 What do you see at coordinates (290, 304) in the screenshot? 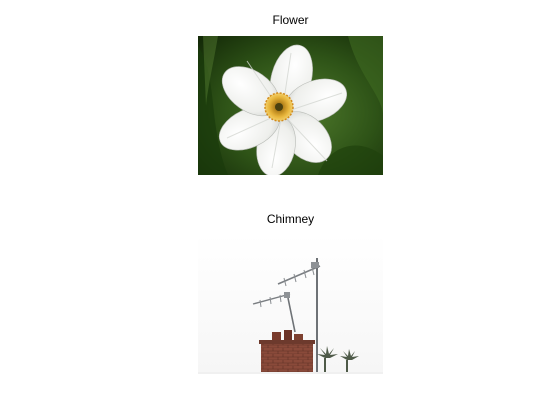
I see `chimney-photo` at bounding box center [290, 304].